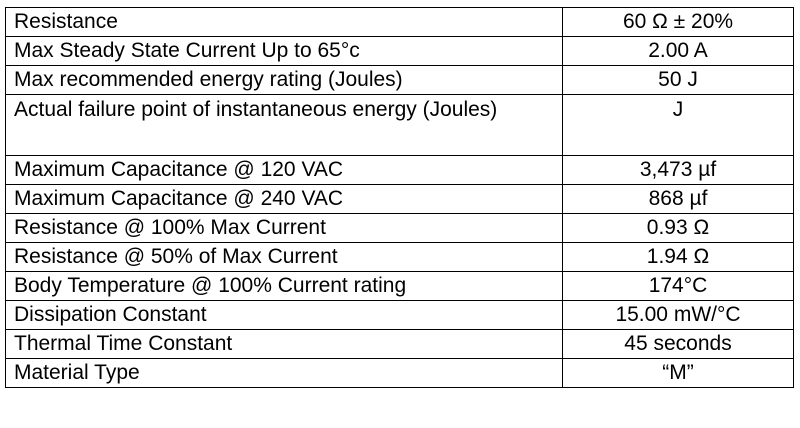  I want to click on row-value: J, so click(678, 125).